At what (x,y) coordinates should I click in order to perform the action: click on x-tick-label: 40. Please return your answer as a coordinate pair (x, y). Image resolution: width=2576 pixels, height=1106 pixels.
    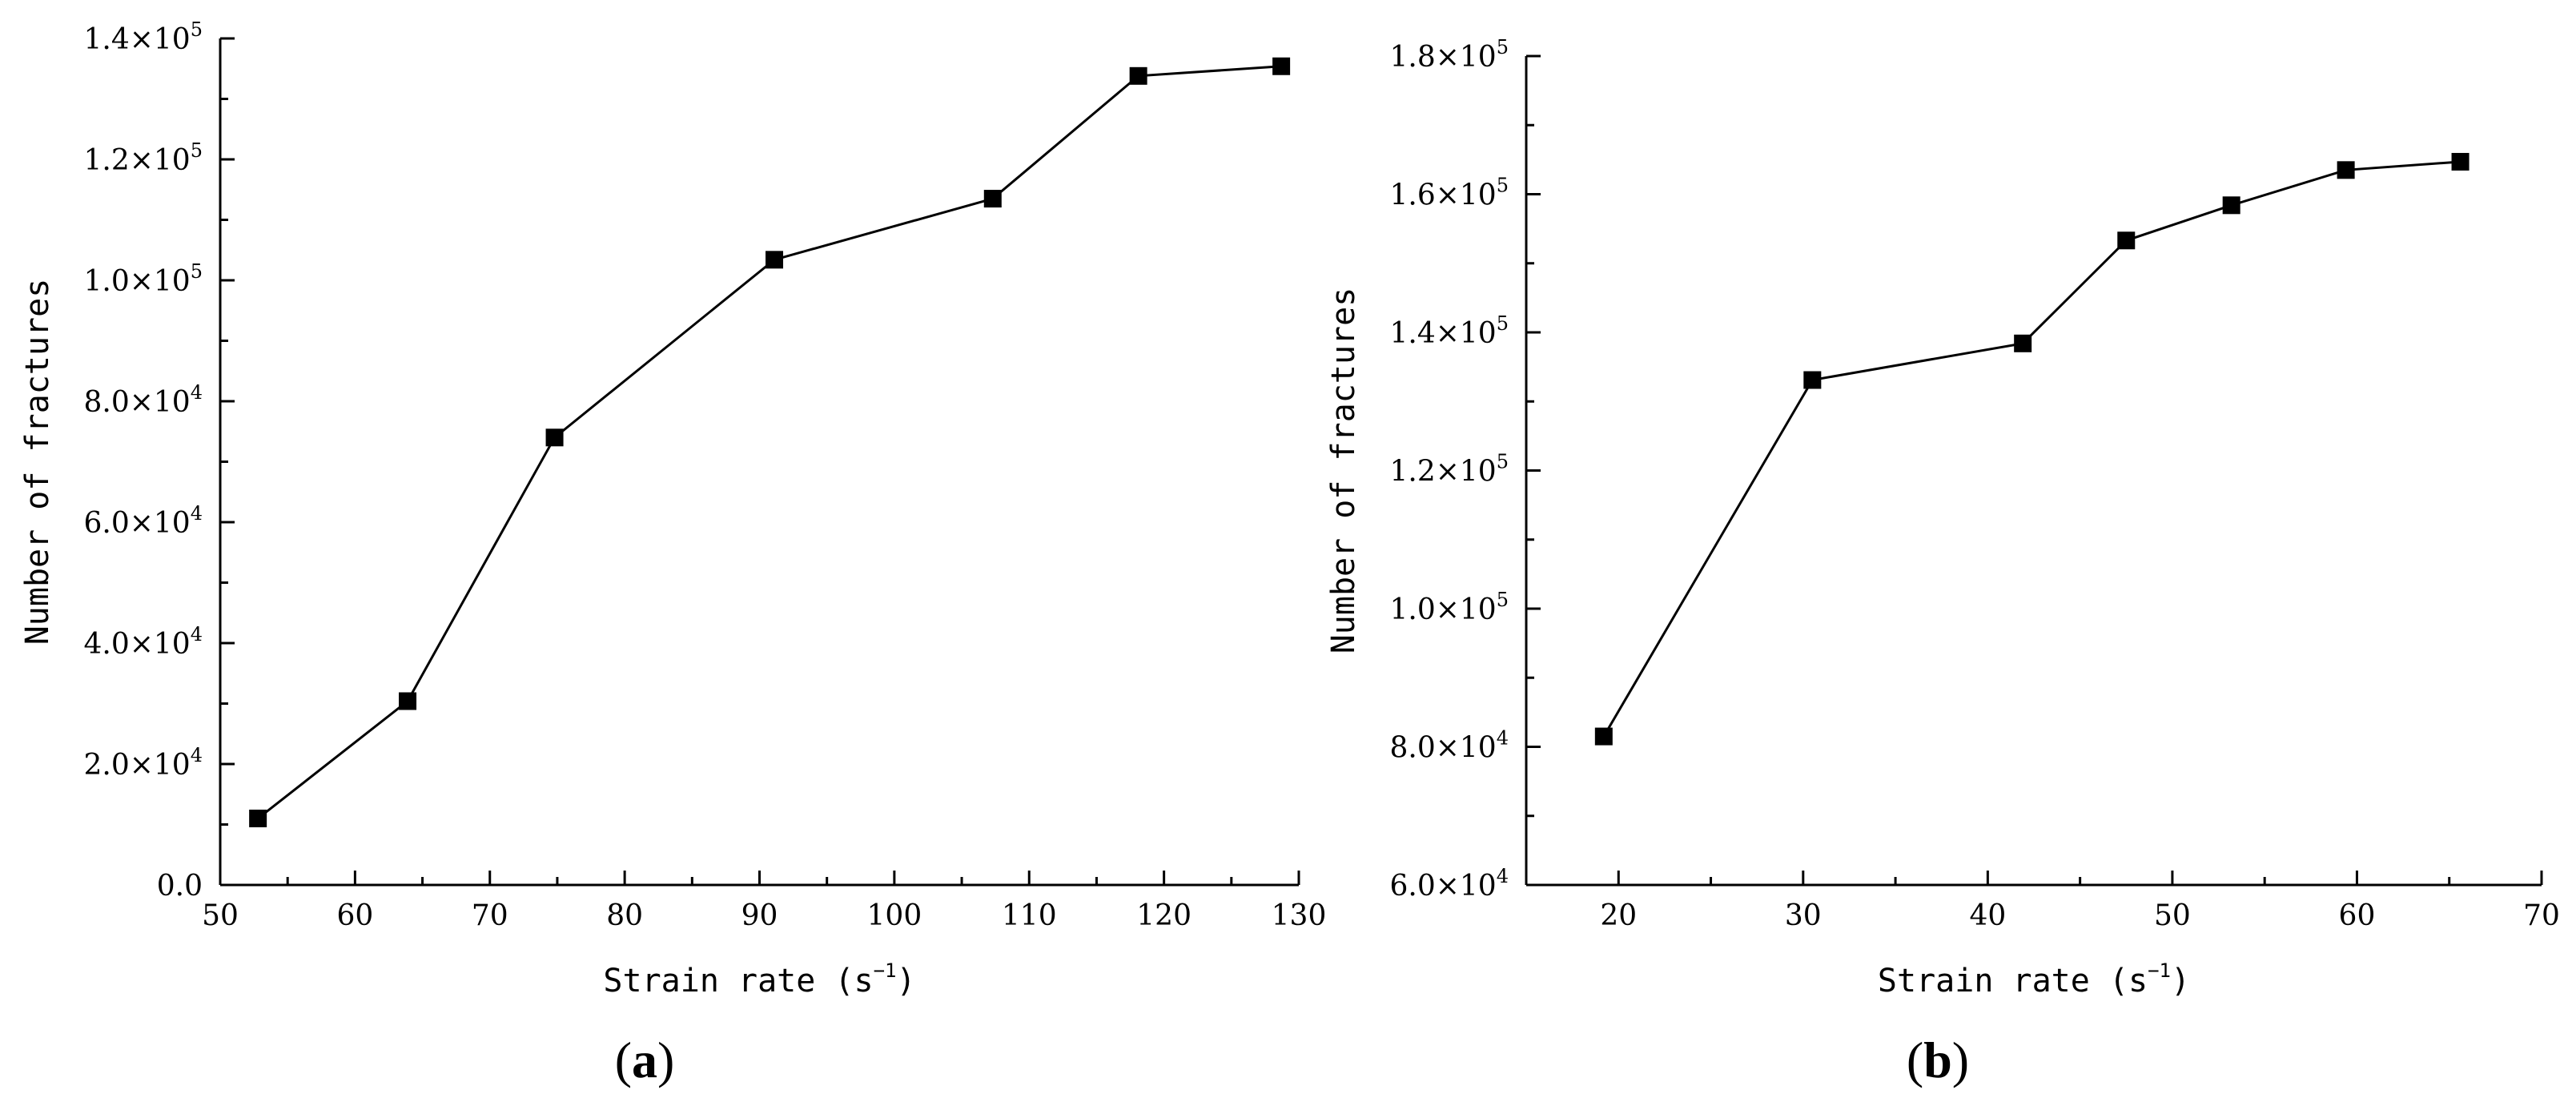
    Looking at the image, I should click on (1987, 915).